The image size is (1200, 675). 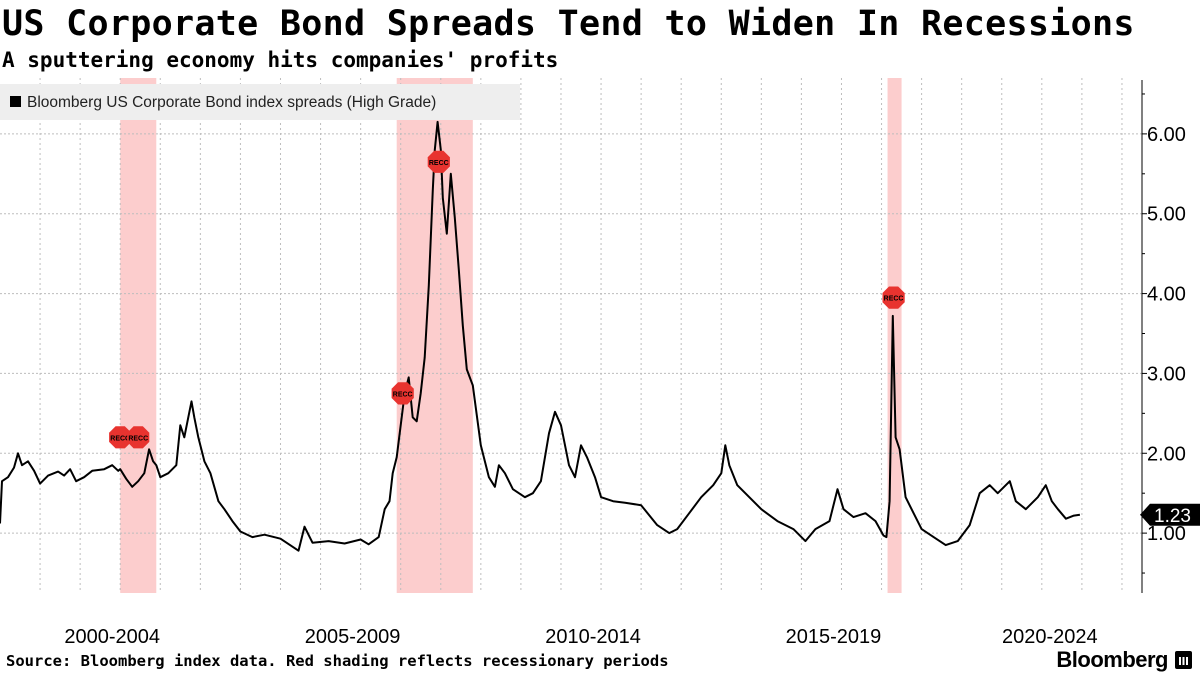 What do you see at coordinates (1166, 215) in the screenshot?
I see `y-tick-label: 5.00` at bounding box center [1166, 215].